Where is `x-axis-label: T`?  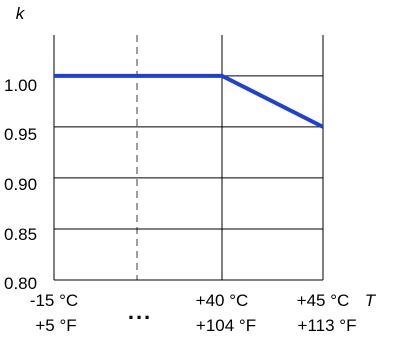
x-axis-label: T is located at coordinates (371, 300).